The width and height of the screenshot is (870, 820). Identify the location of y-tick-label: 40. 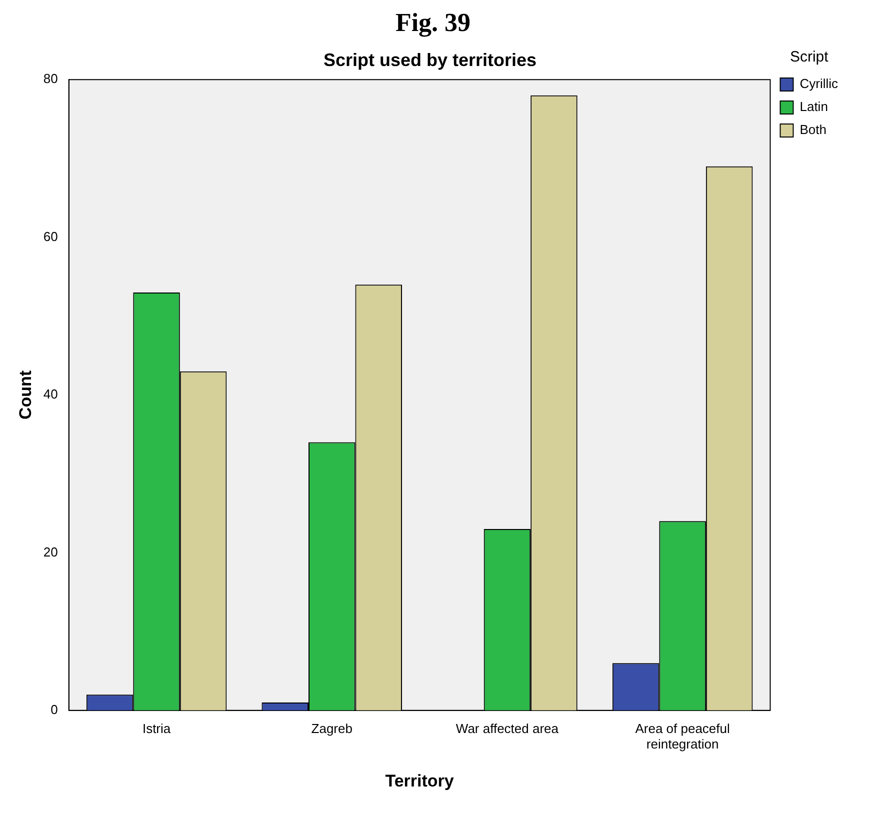
(50, 394).